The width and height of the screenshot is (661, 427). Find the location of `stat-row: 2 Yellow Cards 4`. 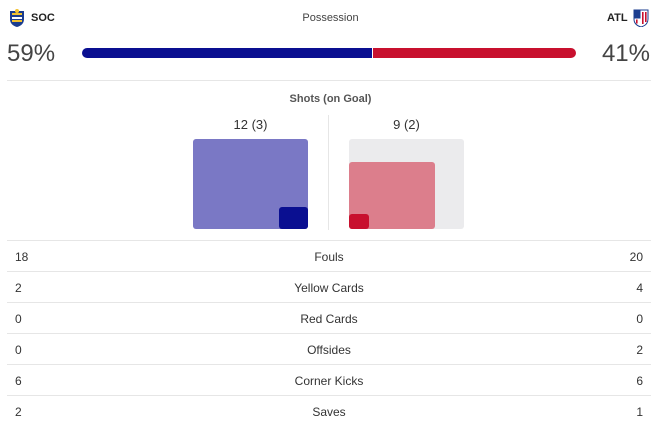

stat-row: 2 Yellow Cards 4 is located at coordinates (329, 287).